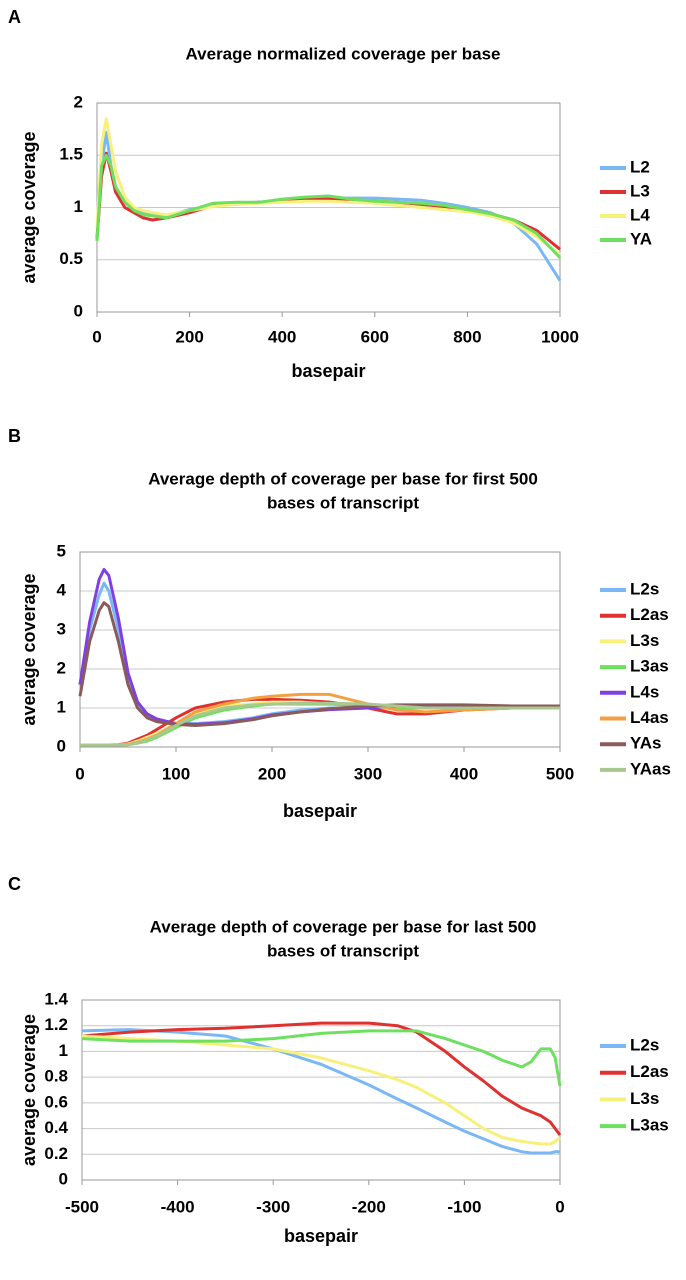 This screenshot has height=1280, width=686. Describe the element at coordinates (56, 1153) in the screenshot. I see `y-tick-label: 0.2` at that location.